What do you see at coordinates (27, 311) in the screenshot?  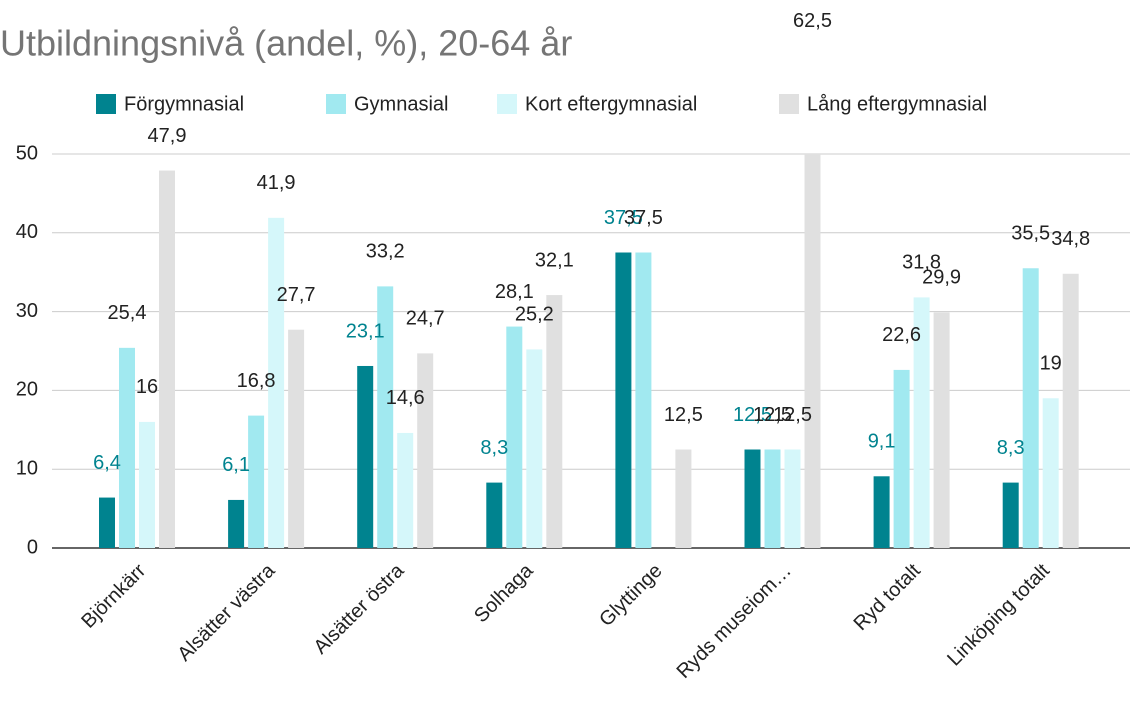 I see `y-tick-label: 30` at bounding box center [27, 311].